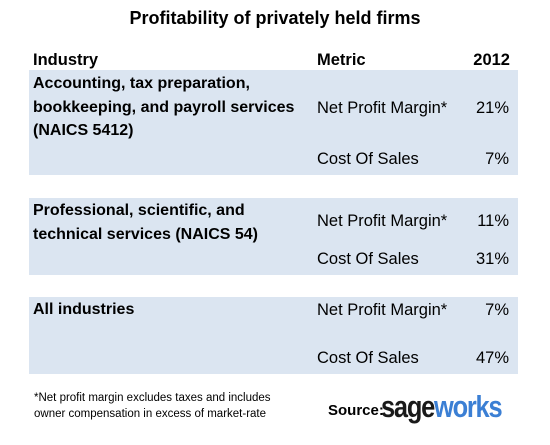  Describe the element at coordinates (468, 406) in the screenshot. I see `logo-text-works: works` at that location.